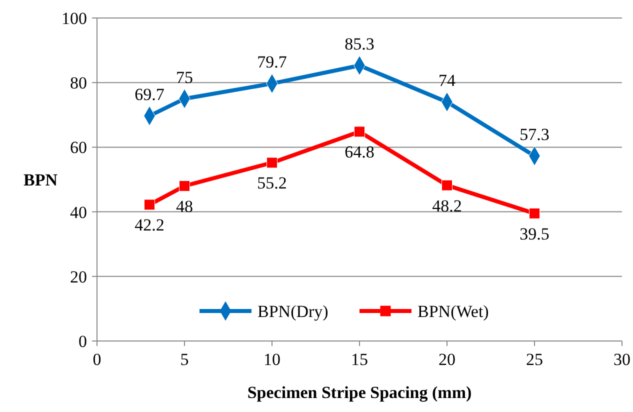 The height and width of the screenshot is (412, 633). What do you see at coordinates (447, 359) in the screenshot?
I see `x-tick-label: 20` at bounding box center [447, 359].